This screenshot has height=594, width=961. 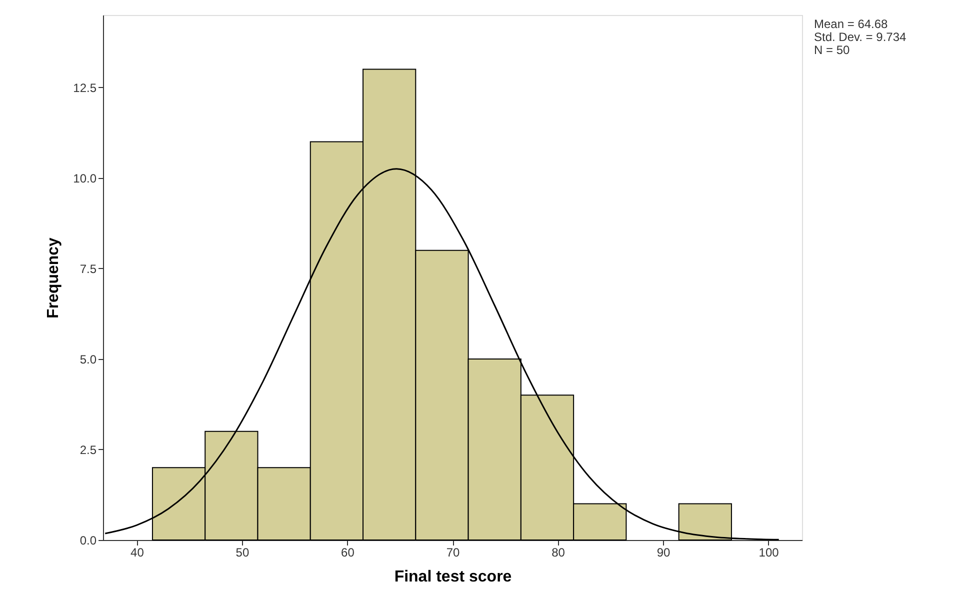 I want to click on x-tick-label: 100, so click(x=769, y=553).